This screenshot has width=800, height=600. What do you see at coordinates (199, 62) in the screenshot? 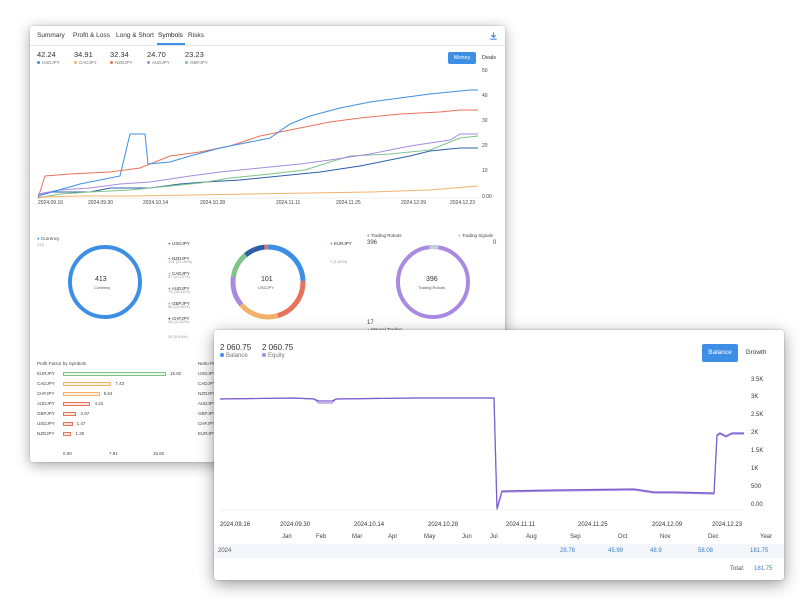
I see `legend-label: GBPJPY` at bounding box center [199, 62].